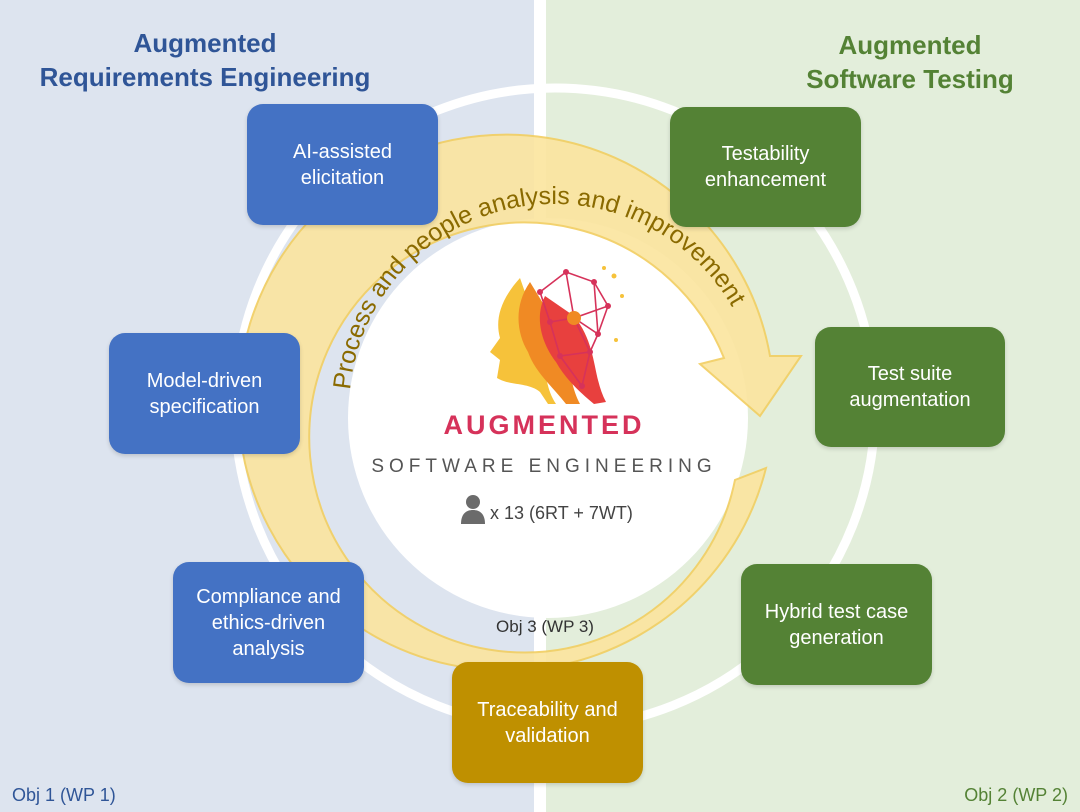 The image size is (1080, 812). I want to click on ai-head-logo, so click(557, 335).